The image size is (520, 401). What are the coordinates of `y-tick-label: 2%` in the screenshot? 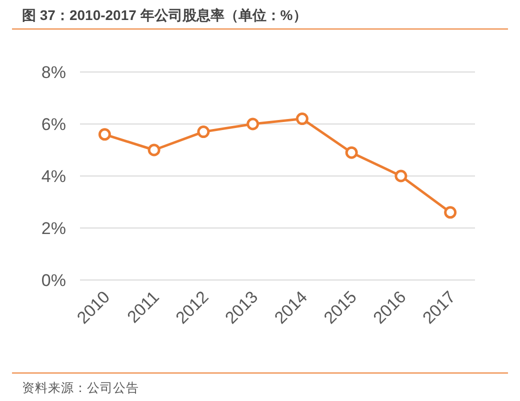 It's located at (53, 228).